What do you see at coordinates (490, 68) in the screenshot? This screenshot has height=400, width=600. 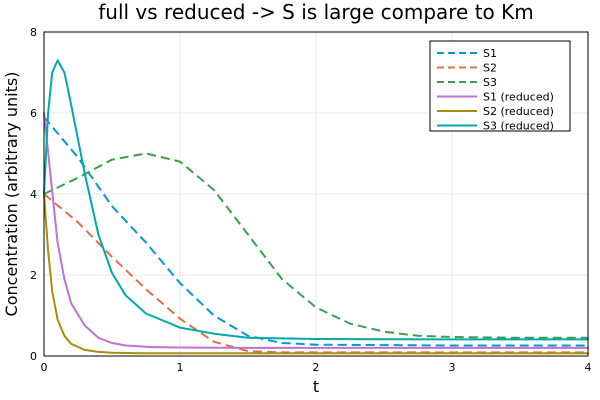 I see `legend-entry-s2: S2` at bounding box center [490, 68].